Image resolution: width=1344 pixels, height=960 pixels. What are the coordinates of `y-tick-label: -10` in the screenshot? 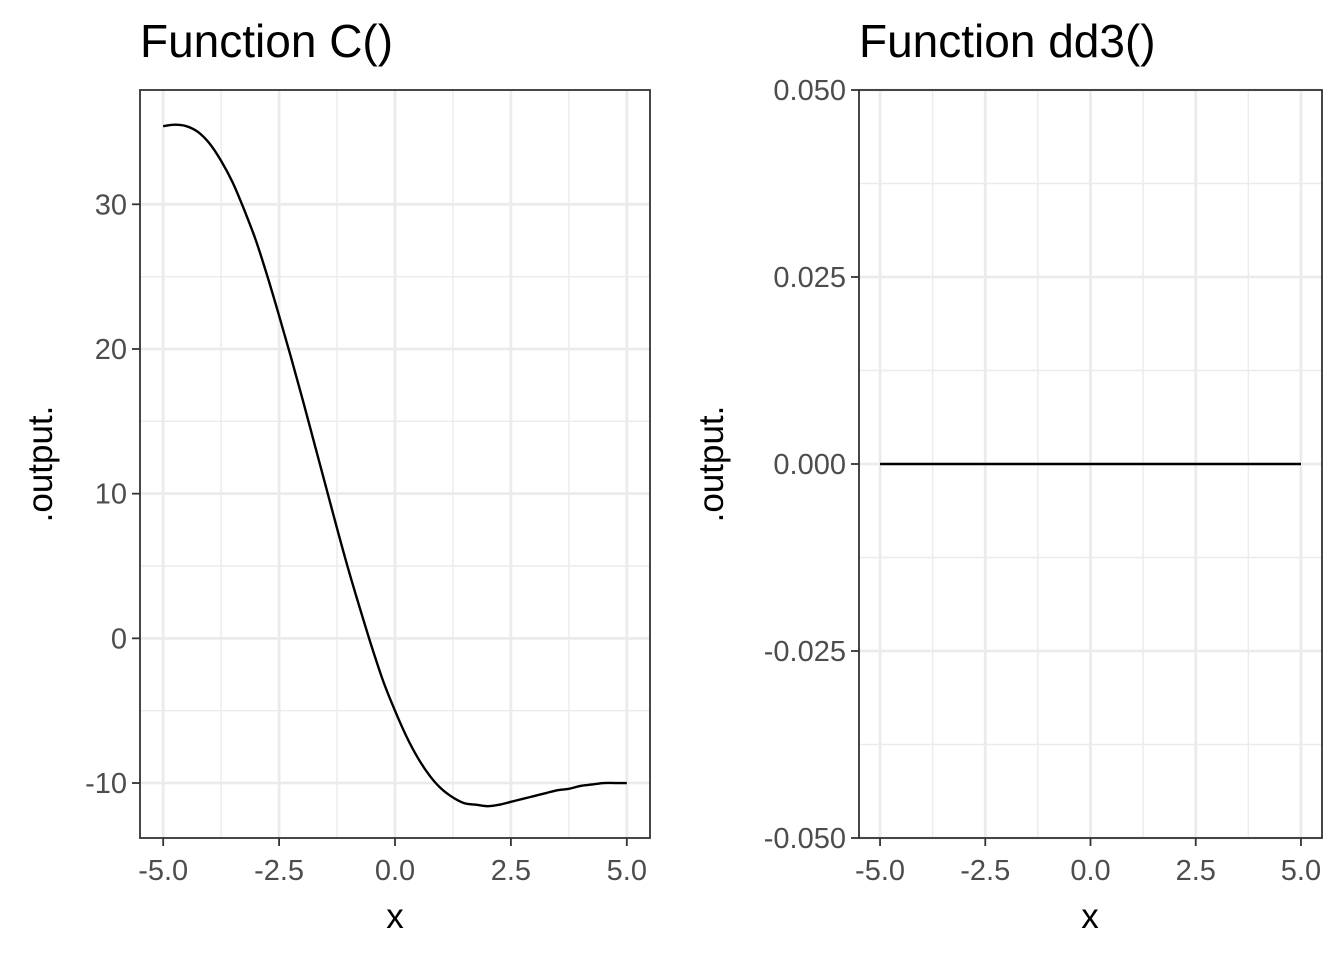 It's located at (106, 784).